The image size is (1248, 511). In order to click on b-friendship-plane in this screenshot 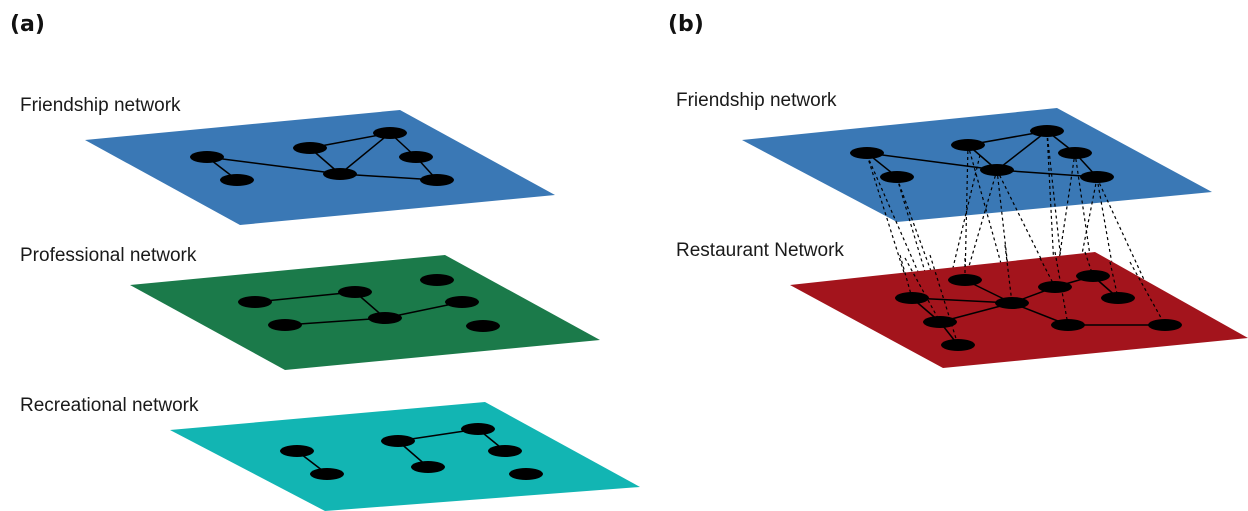, I will do `click(977, 165)`.